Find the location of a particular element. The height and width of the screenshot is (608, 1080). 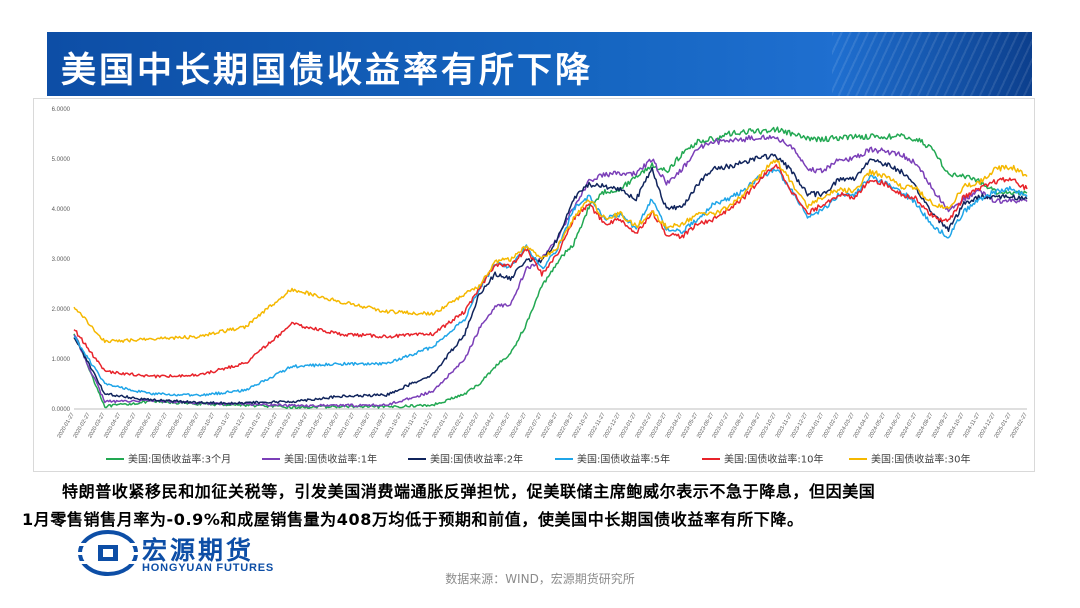

logo-chinese-name: 宏源期货 is located at coordinates (198, 550).